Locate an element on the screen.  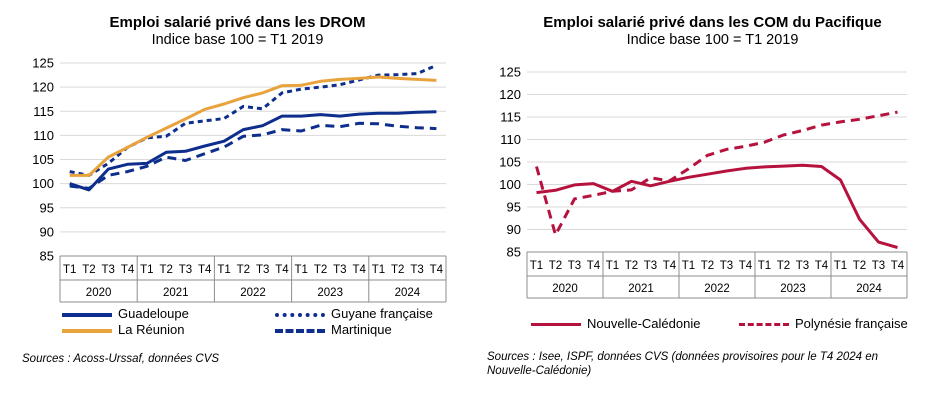
legend-label: La Réunion is located at coordinates (151, 329).